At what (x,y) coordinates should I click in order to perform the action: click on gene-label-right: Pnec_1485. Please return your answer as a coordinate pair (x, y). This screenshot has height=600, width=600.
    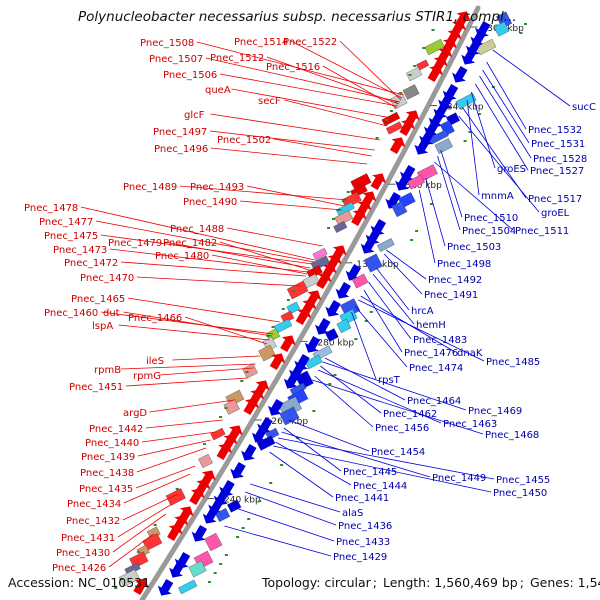
    Looking at the image, I should click on (513, 362).